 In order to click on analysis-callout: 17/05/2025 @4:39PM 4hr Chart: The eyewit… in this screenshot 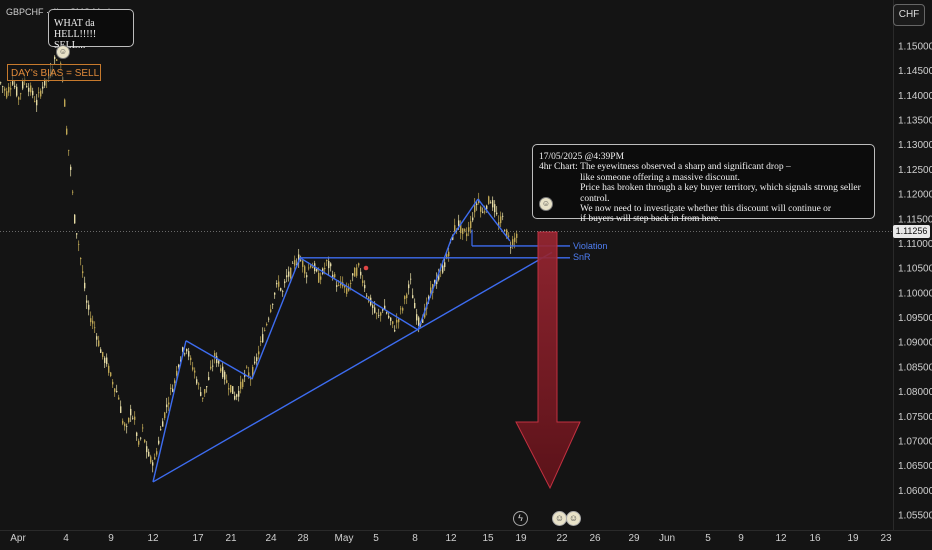, I will do `click(703, 184)`.